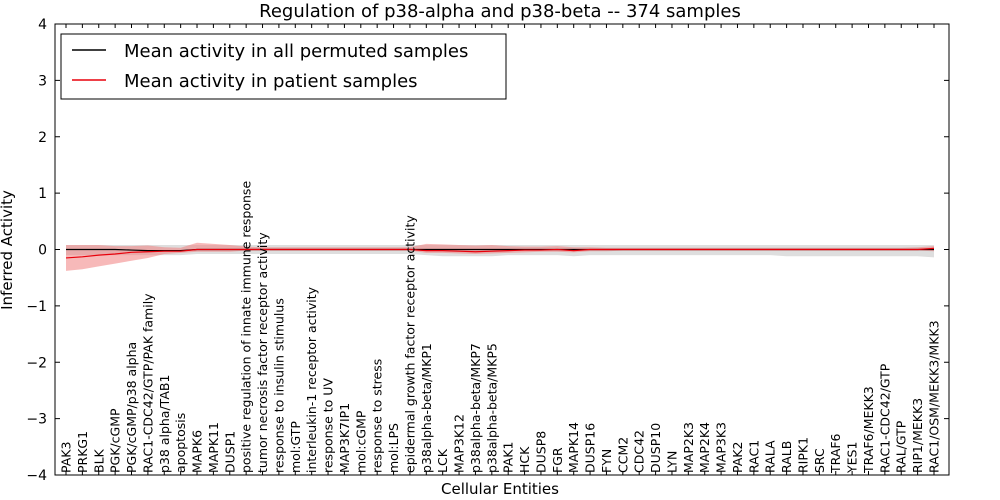  What do you see at coordinates (426, 408) in the screenshot?
I see `x-tick-label: p38alpha-beta/MKP1` at bounding box center [426, 408].